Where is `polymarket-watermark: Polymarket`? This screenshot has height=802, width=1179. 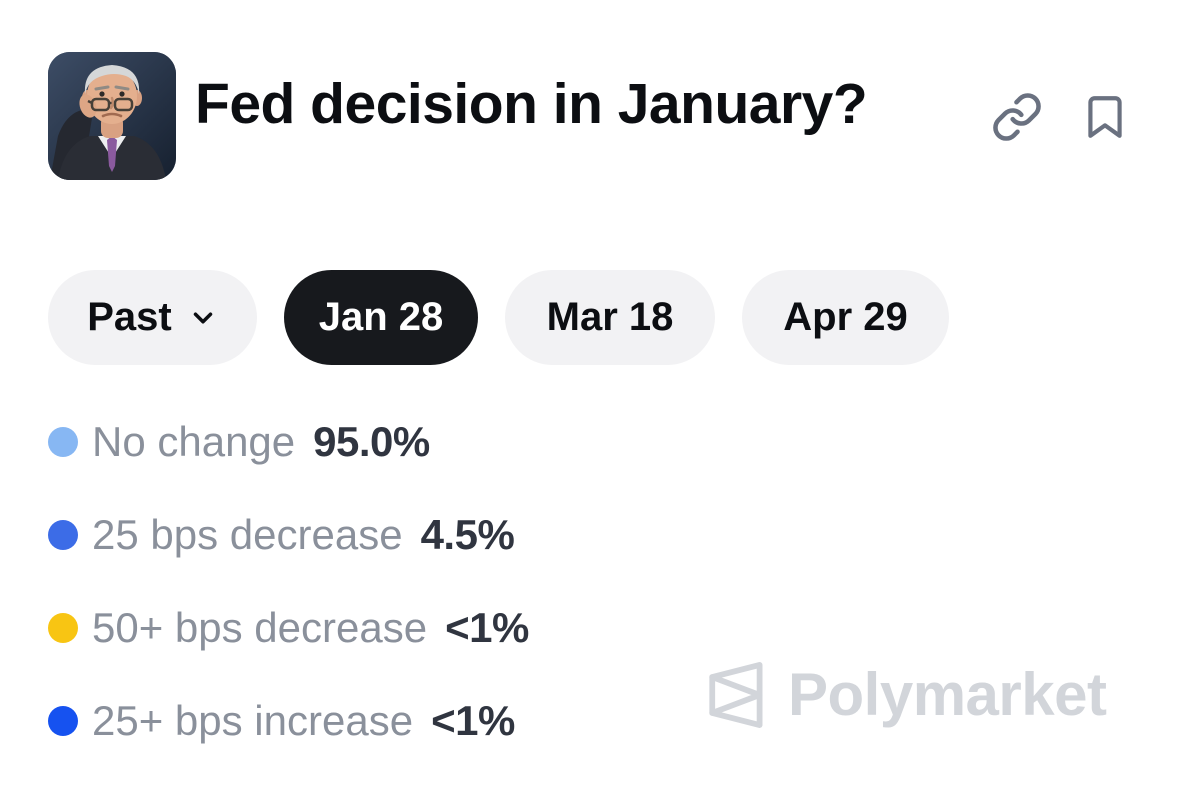 polymarket-watermark: Polymarket is located at coordinates (904, 695).